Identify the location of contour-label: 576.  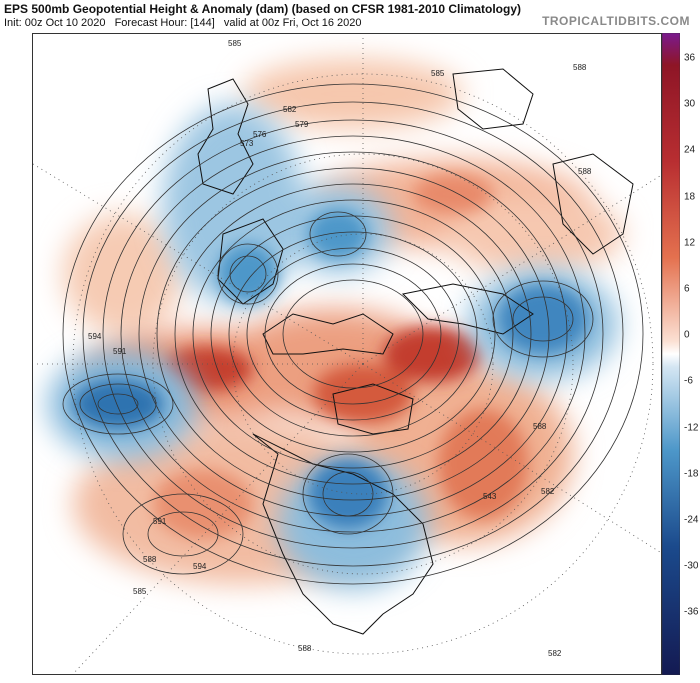
(260, 134).